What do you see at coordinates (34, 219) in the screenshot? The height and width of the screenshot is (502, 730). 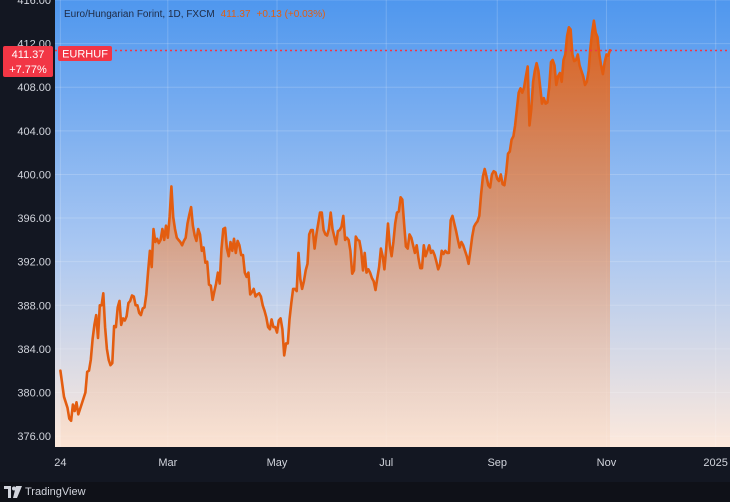 I see `y-tick-label: 396.00` at bounding box center [34, 219].